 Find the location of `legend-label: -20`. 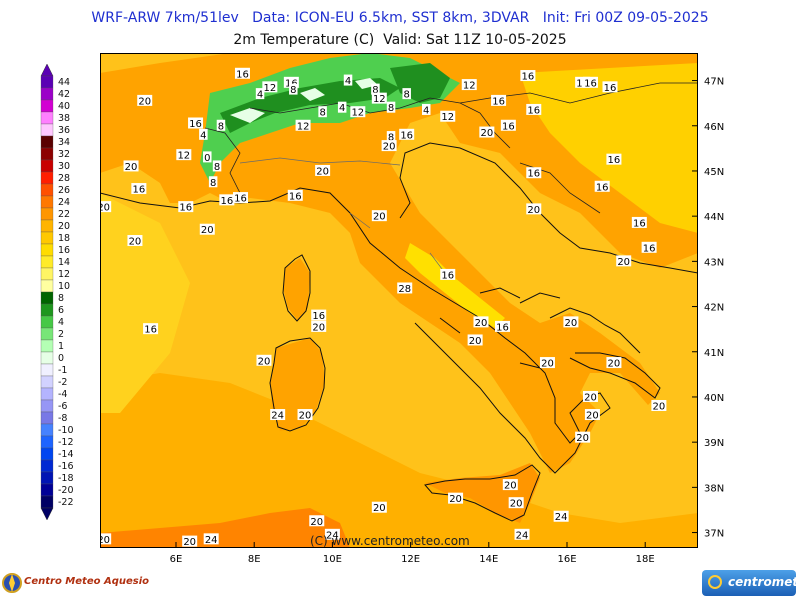

legend-label: -20 is located at coordinates (66, 490).